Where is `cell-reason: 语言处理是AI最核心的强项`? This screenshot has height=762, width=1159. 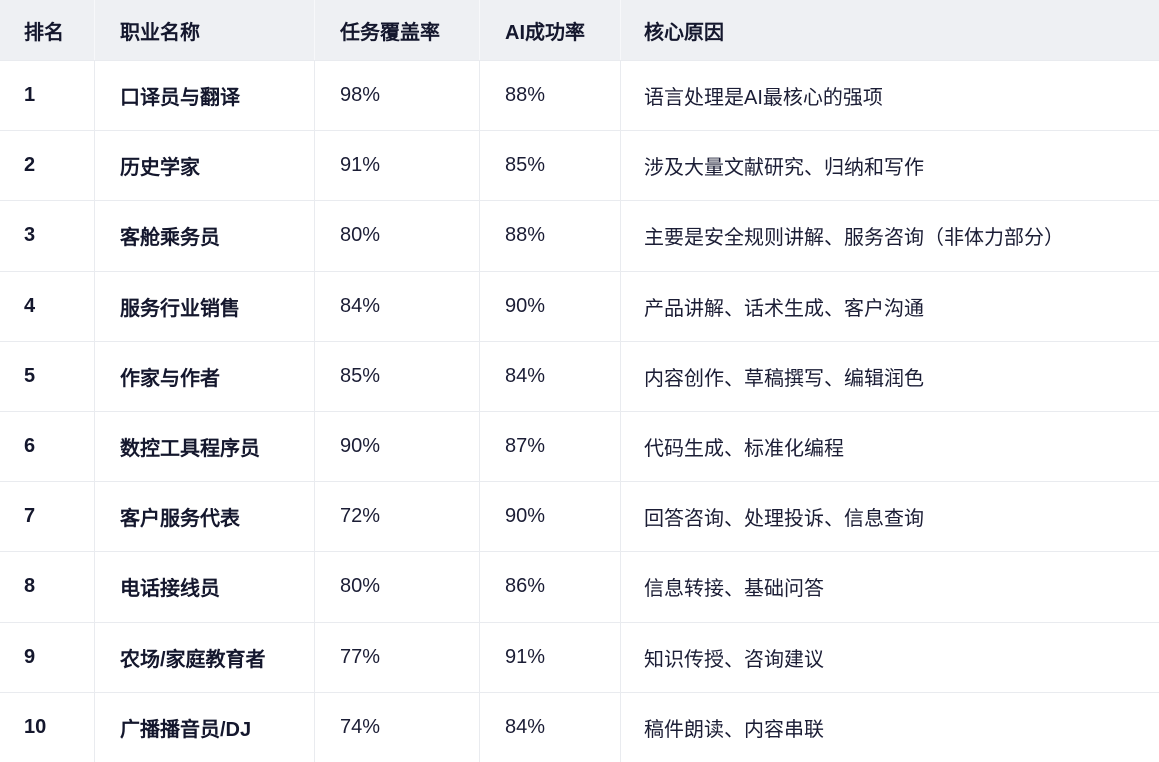 cell-reason: 语言处理是AI最核心的强项 is located at coordinates (890, 95).